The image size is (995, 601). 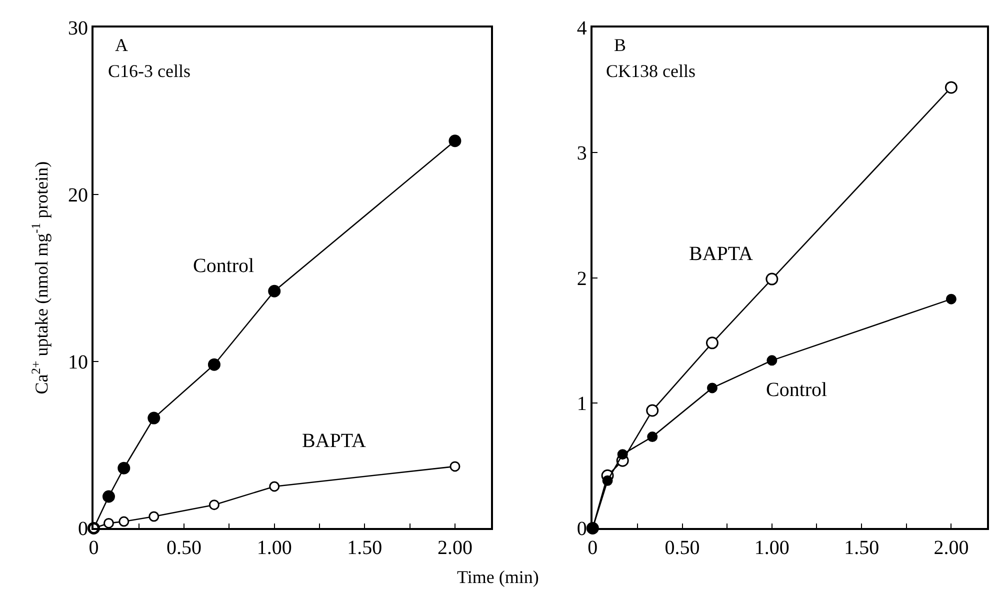 I want to click on y-tick-label: 2, so click(x=581, y=279).